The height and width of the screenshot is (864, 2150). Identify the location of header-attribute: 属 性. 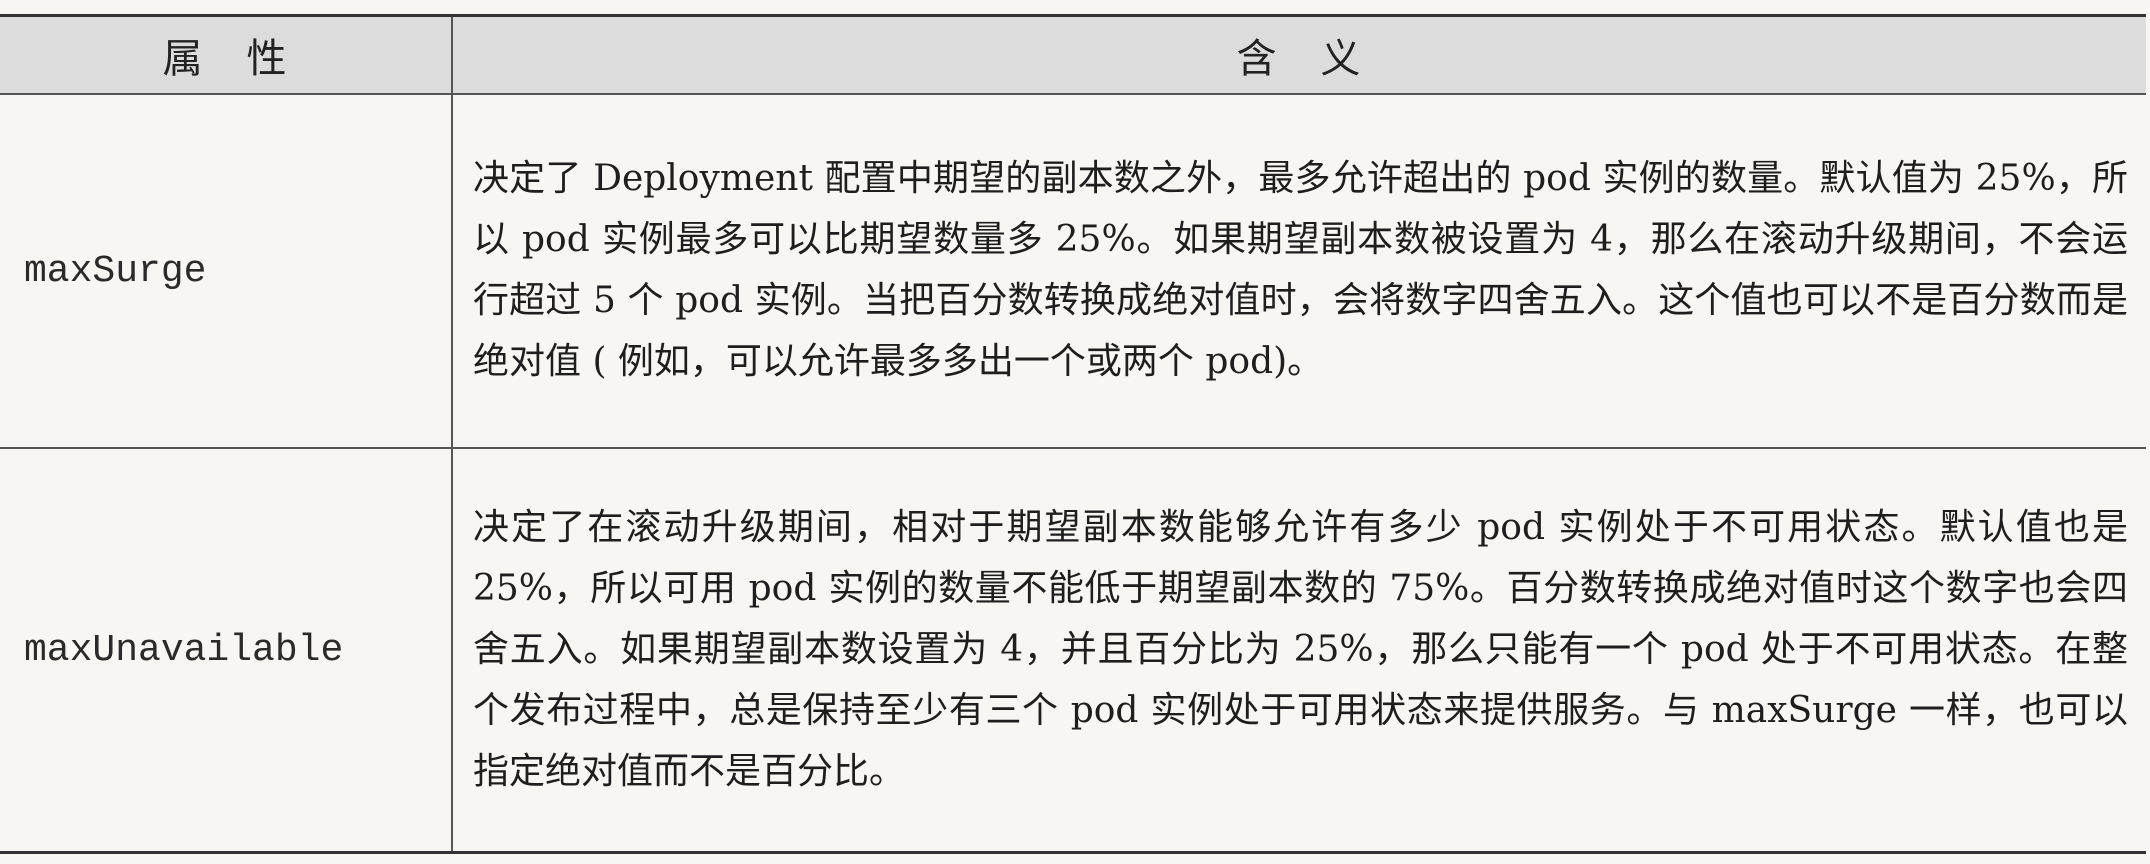
(226, 54).